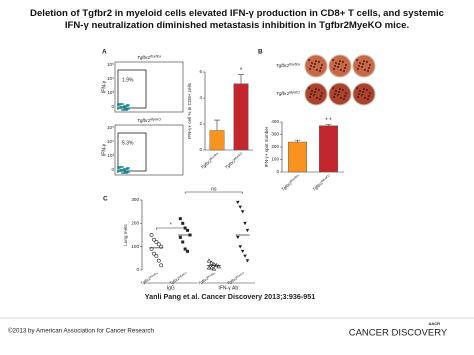 The width and height of the screenshot is (474, 355). I want to click on flow-tick: 0, so click(112, 106).